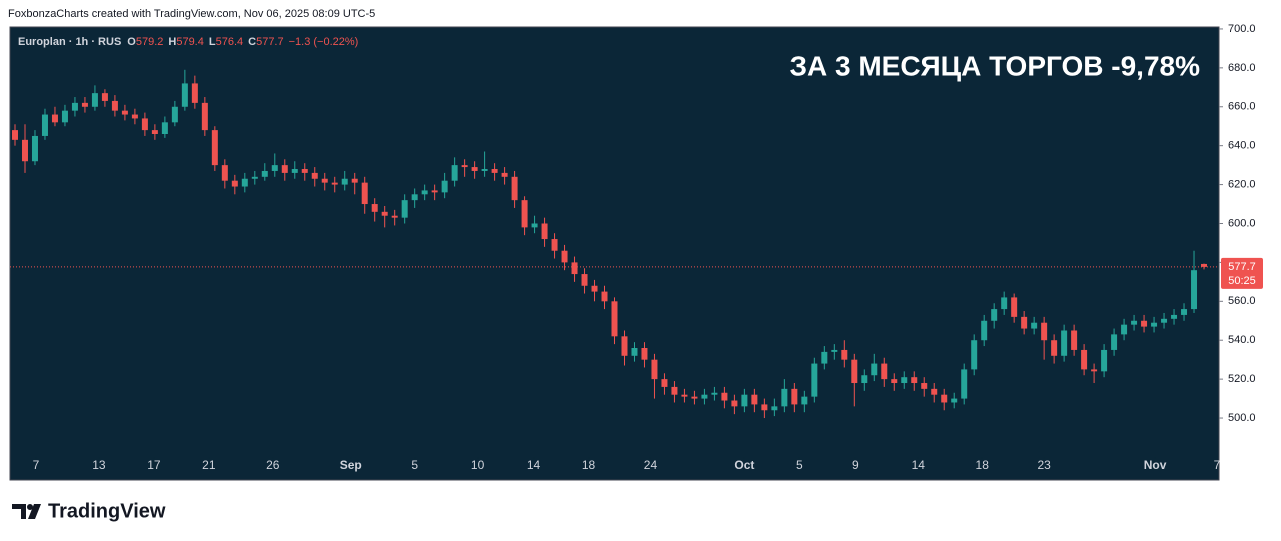 This screenshot has width=1281, height=541. Describe the element at coordinates (351, 465) in the screenshot. I see `x-tick-label: Sep` at that location.